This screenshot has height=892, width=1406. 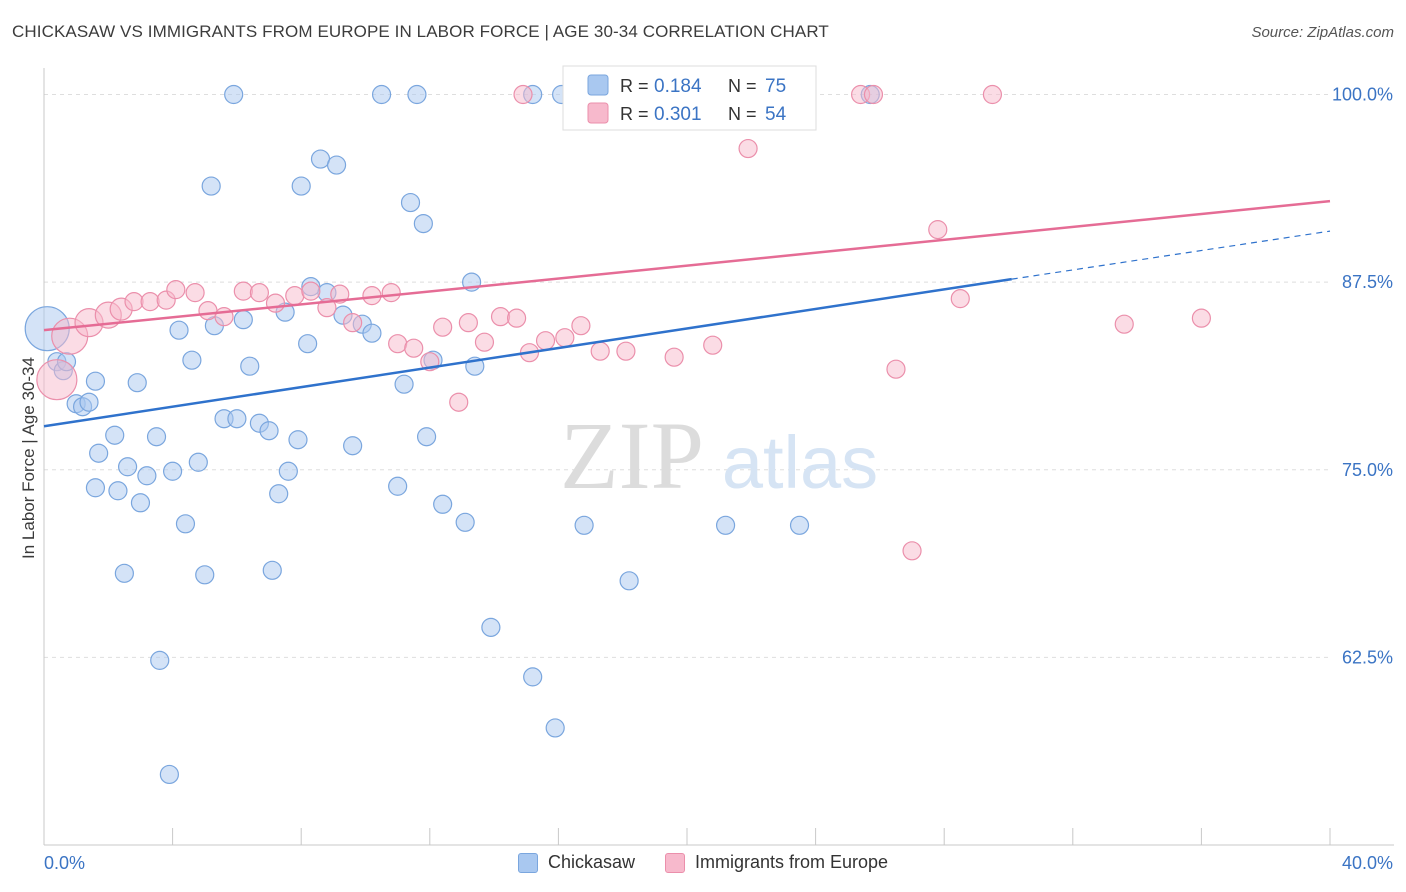 What do you see at coordinates (742, 86) in the screenshot?
I see `legend-n-label-1: N =` at bounding box center [742, 86].